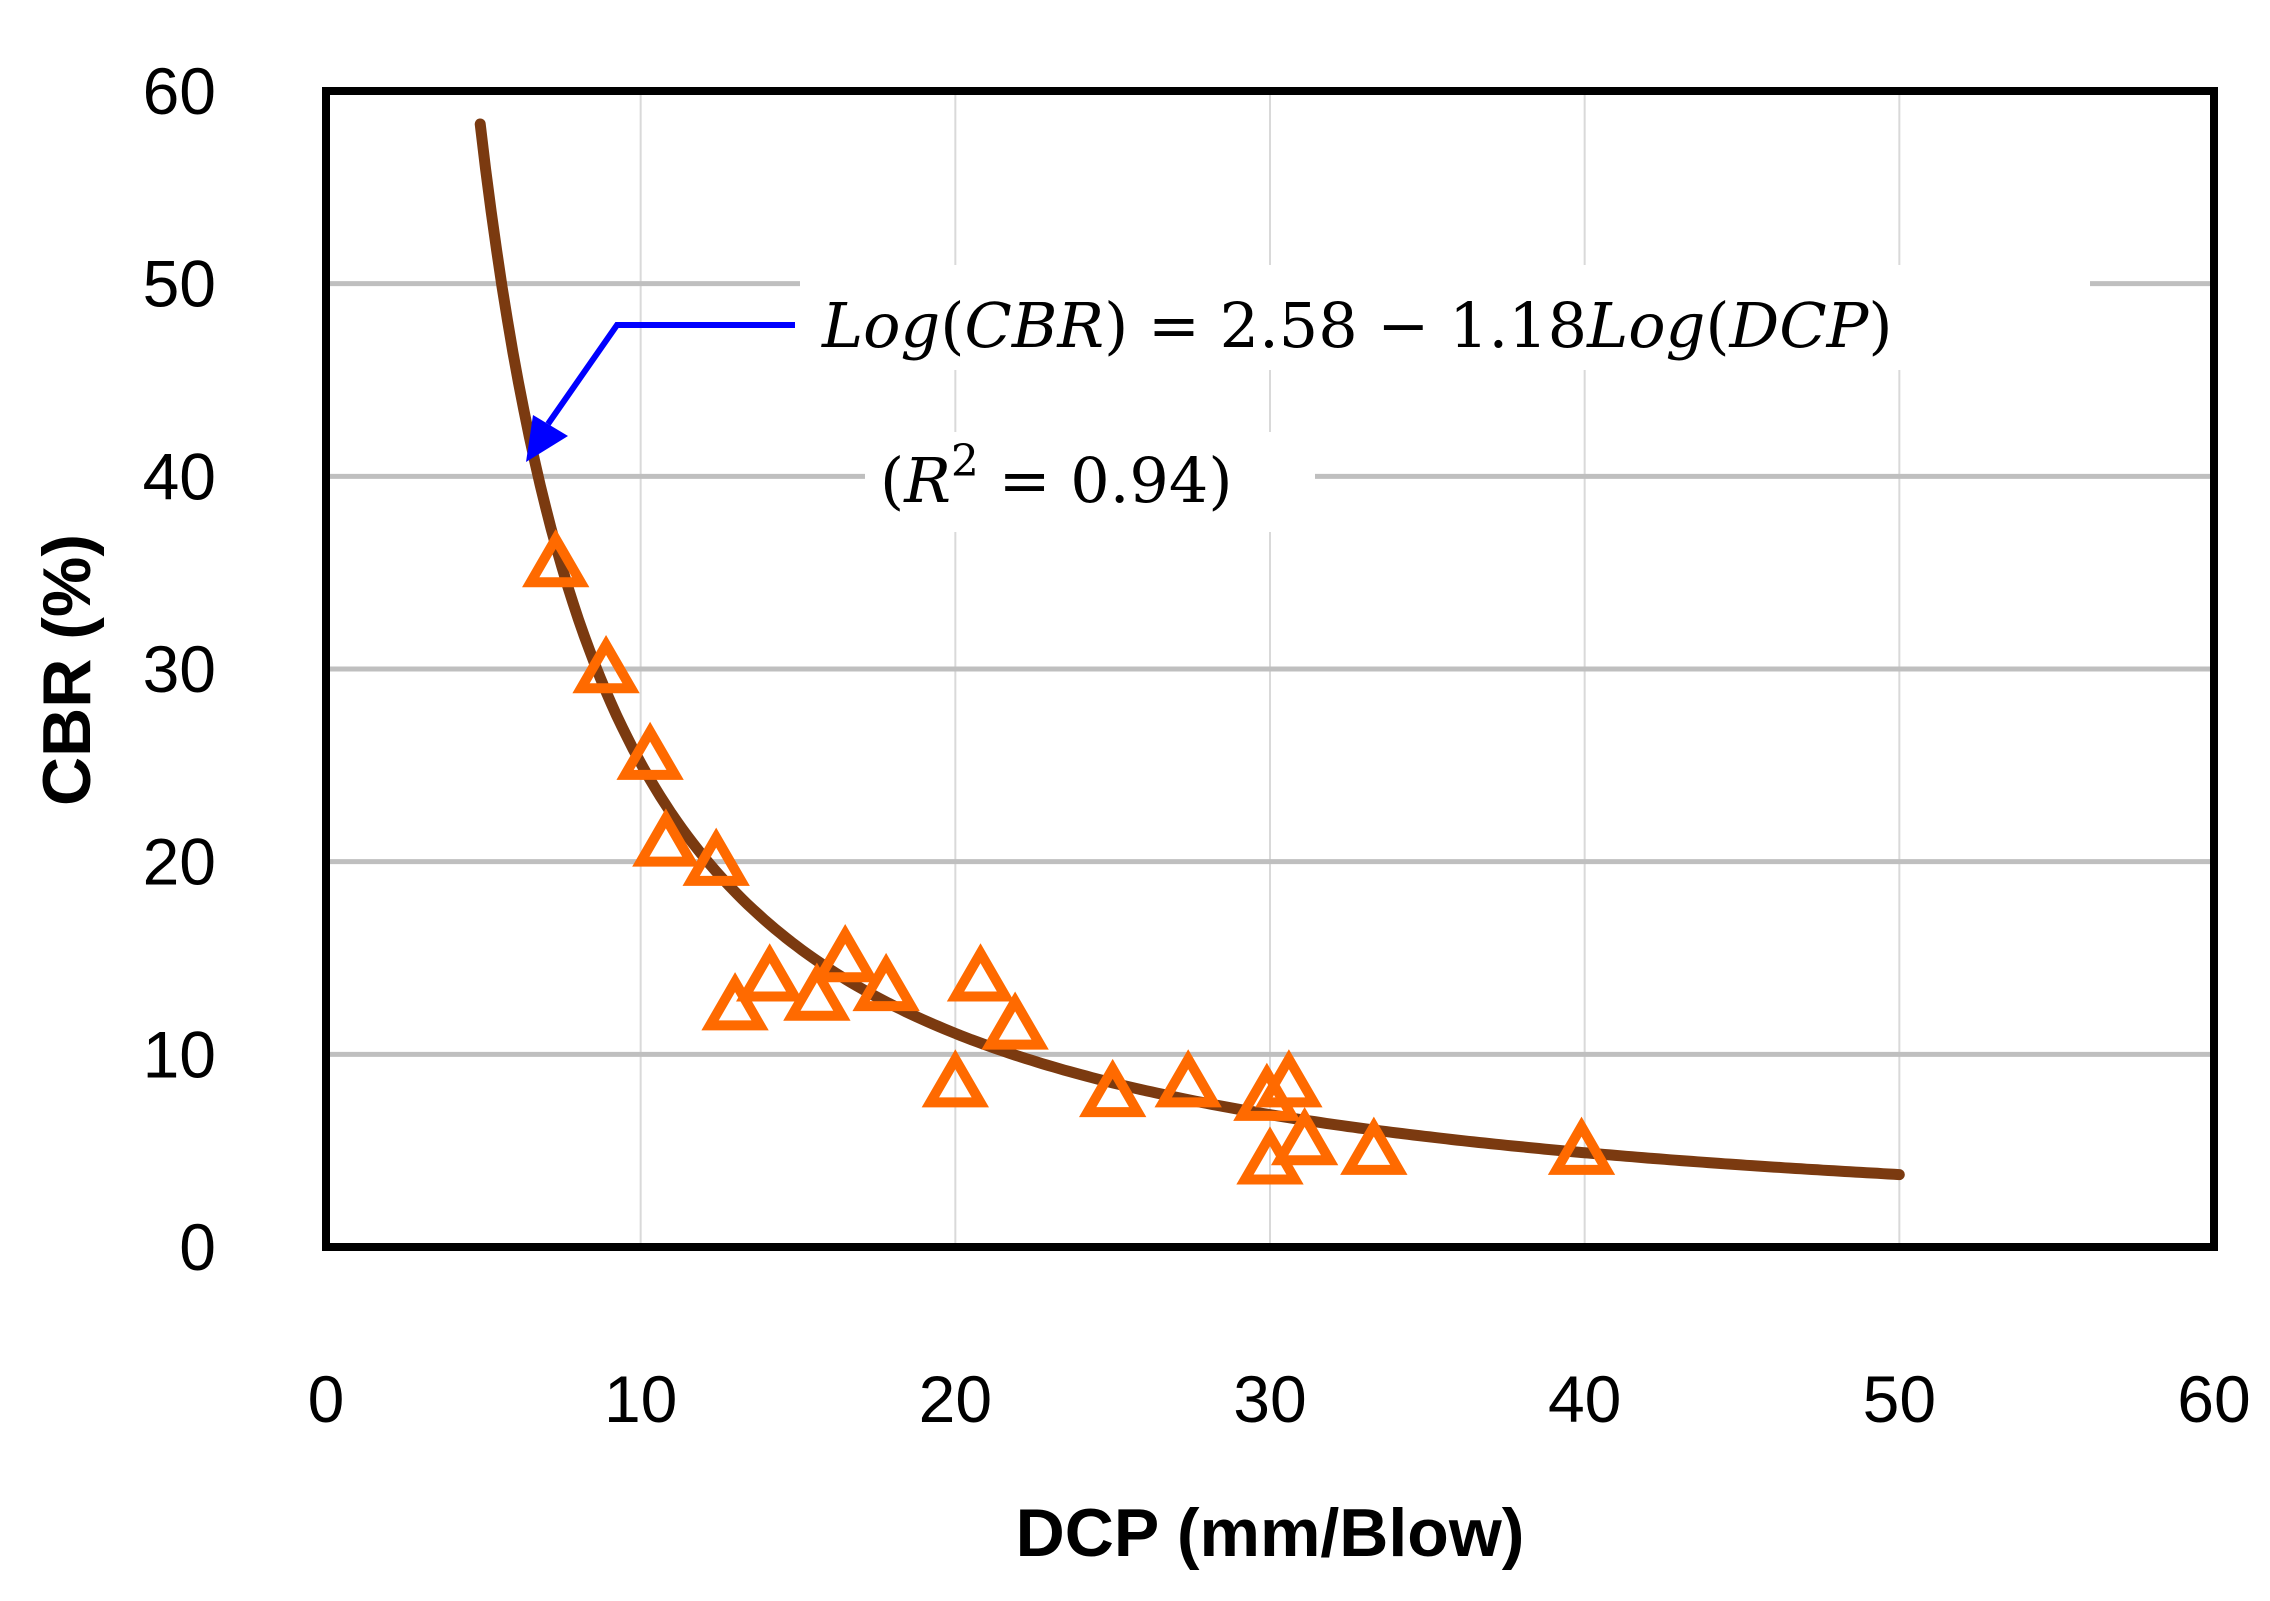 The height and width of the screenshot is (1601, 2270). Describe the element at coordinates (927, 480) in the screenshot. I see `r2-var: R` at that location.